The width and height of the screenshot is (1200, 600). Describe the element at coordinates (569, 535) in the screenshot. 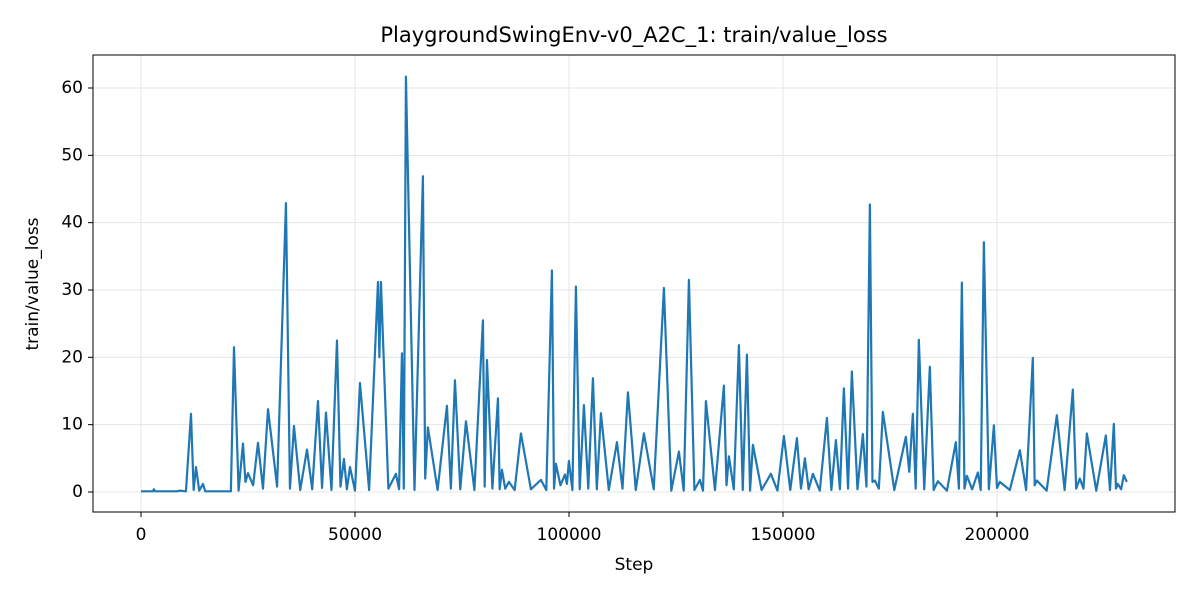

I see `x-tick-label: 100000` at that location.